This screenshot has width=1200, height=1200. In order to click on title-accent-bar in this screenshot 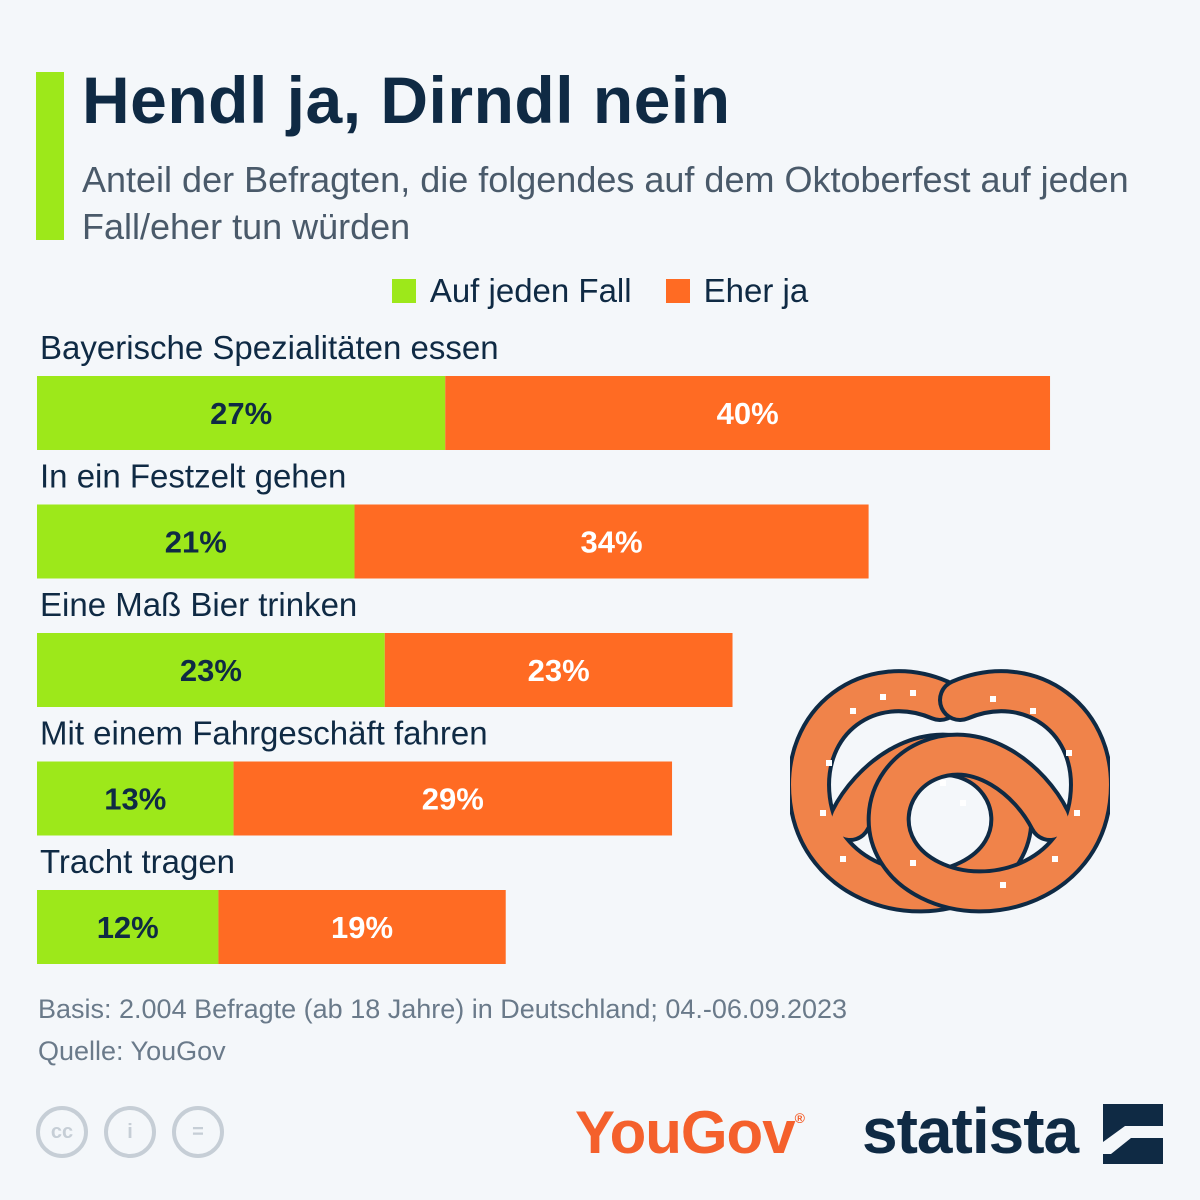, I will do `click(50, 156)`.